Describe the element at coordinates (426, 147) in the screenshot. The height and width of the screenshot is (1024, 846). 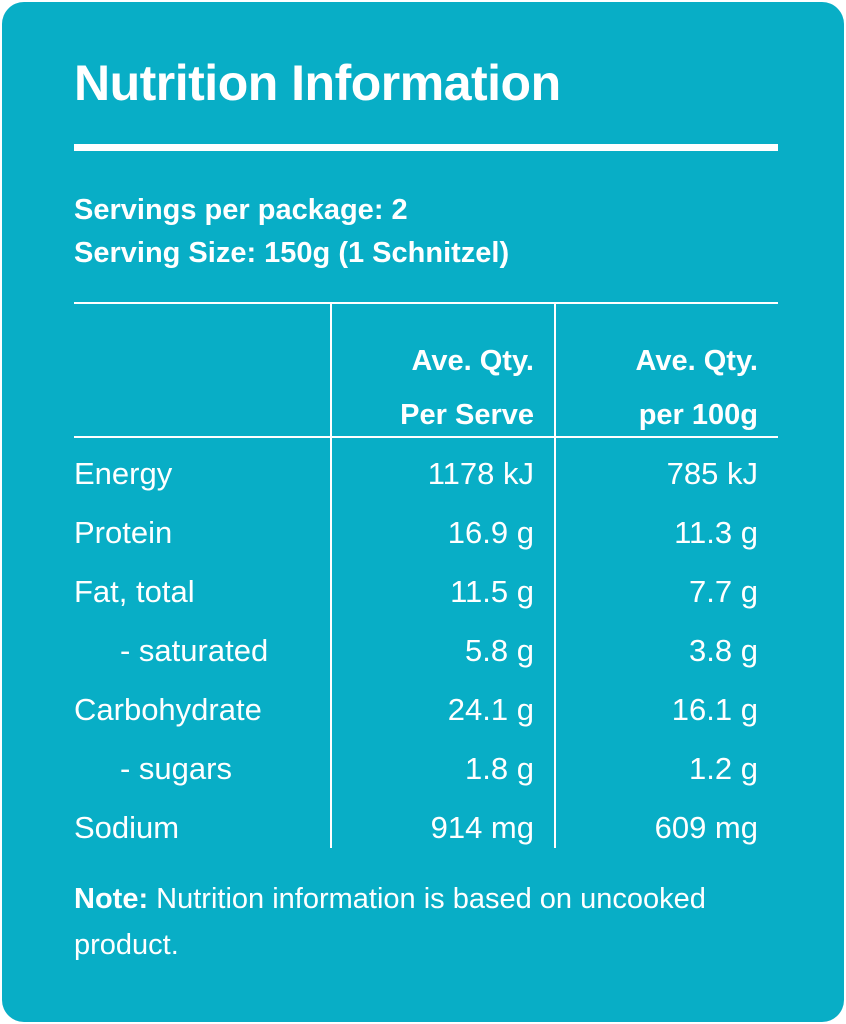
I see `title-divider` at that location.